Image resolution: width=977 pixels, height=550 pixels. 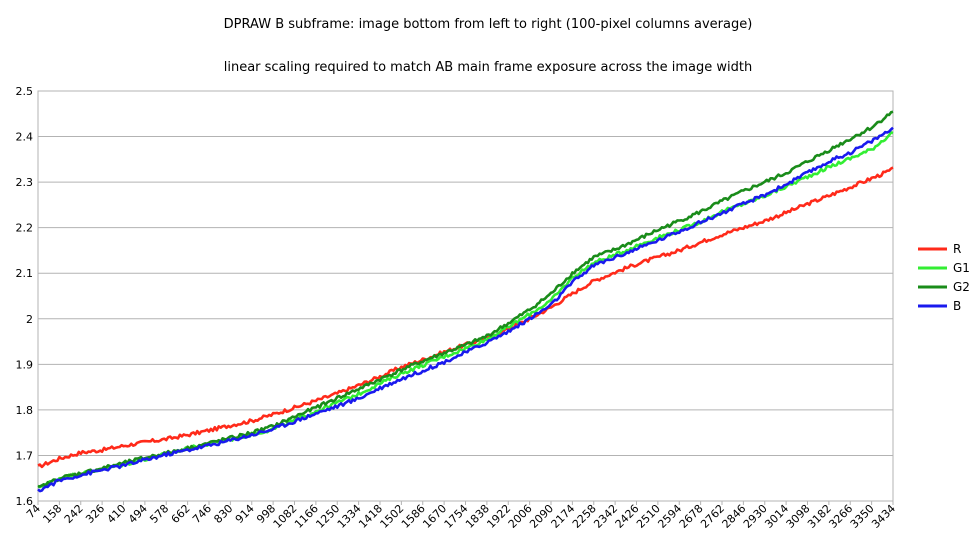 What do you see at coordinates (944, 277) in the screenshot?
I see `legend: R G1 G2 B` at bounding box center [944, 277].